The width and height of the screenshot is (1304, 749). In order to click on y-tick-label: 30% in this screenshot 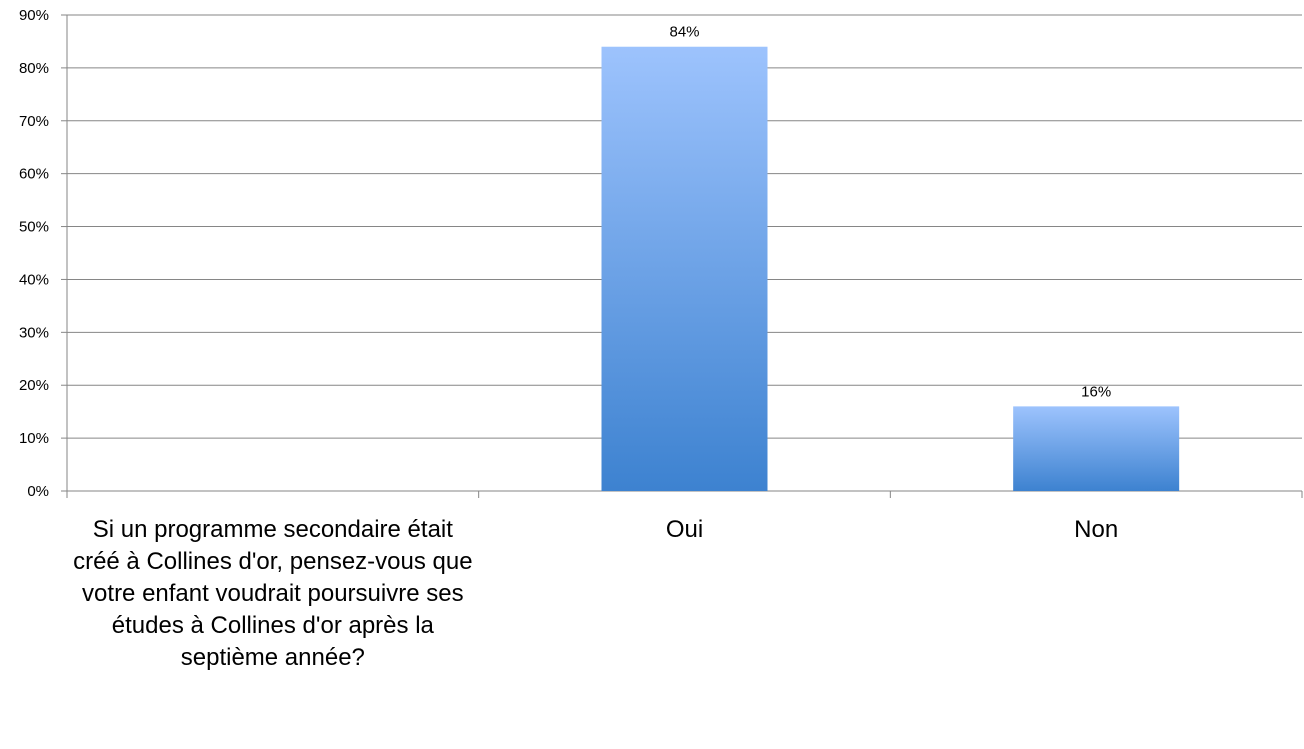, I will do `click(34, 332)`.